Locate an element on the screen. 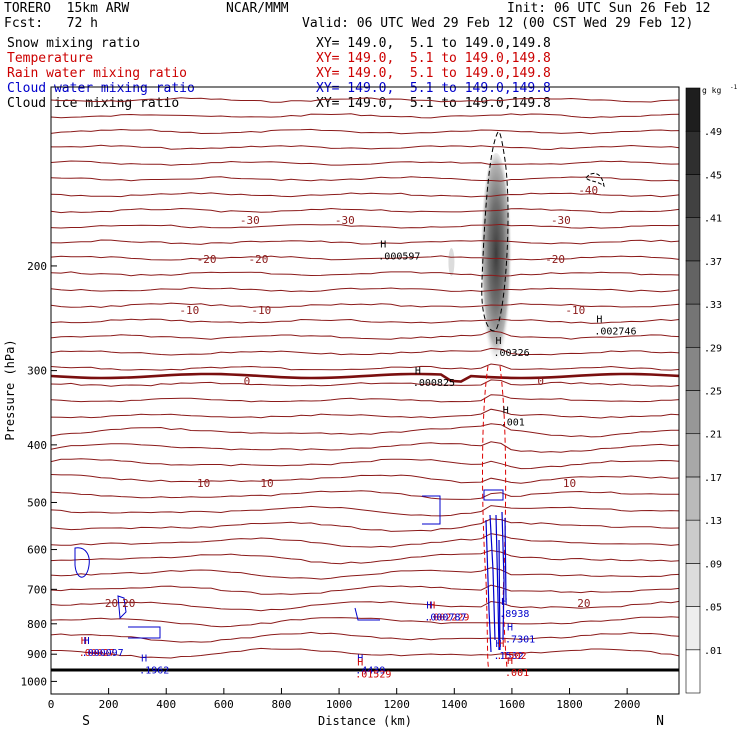  zero-isotherm is located at coordinates (365, 377).